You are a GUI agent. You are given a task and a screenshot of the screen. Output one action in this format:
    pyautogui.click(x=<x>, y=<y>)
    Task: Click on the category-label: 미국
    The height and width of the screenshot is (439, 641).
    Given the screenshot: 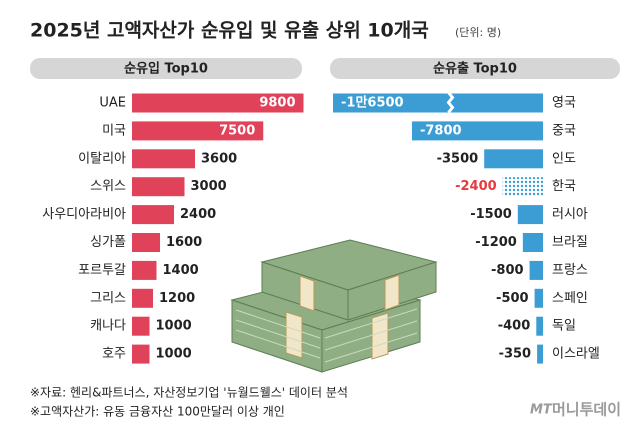 What is the action you would take?
    pyautogui.click(x=114, y=130)
    